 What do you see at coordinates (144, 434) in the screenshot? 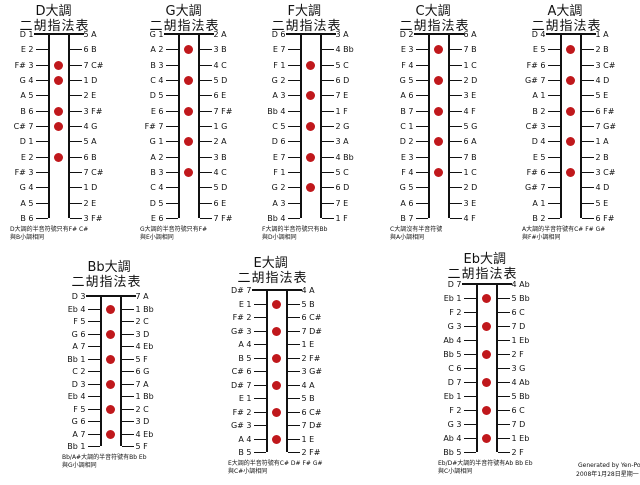
I see `right-note-label: 4 Eb` at bounding box center [144, 434].